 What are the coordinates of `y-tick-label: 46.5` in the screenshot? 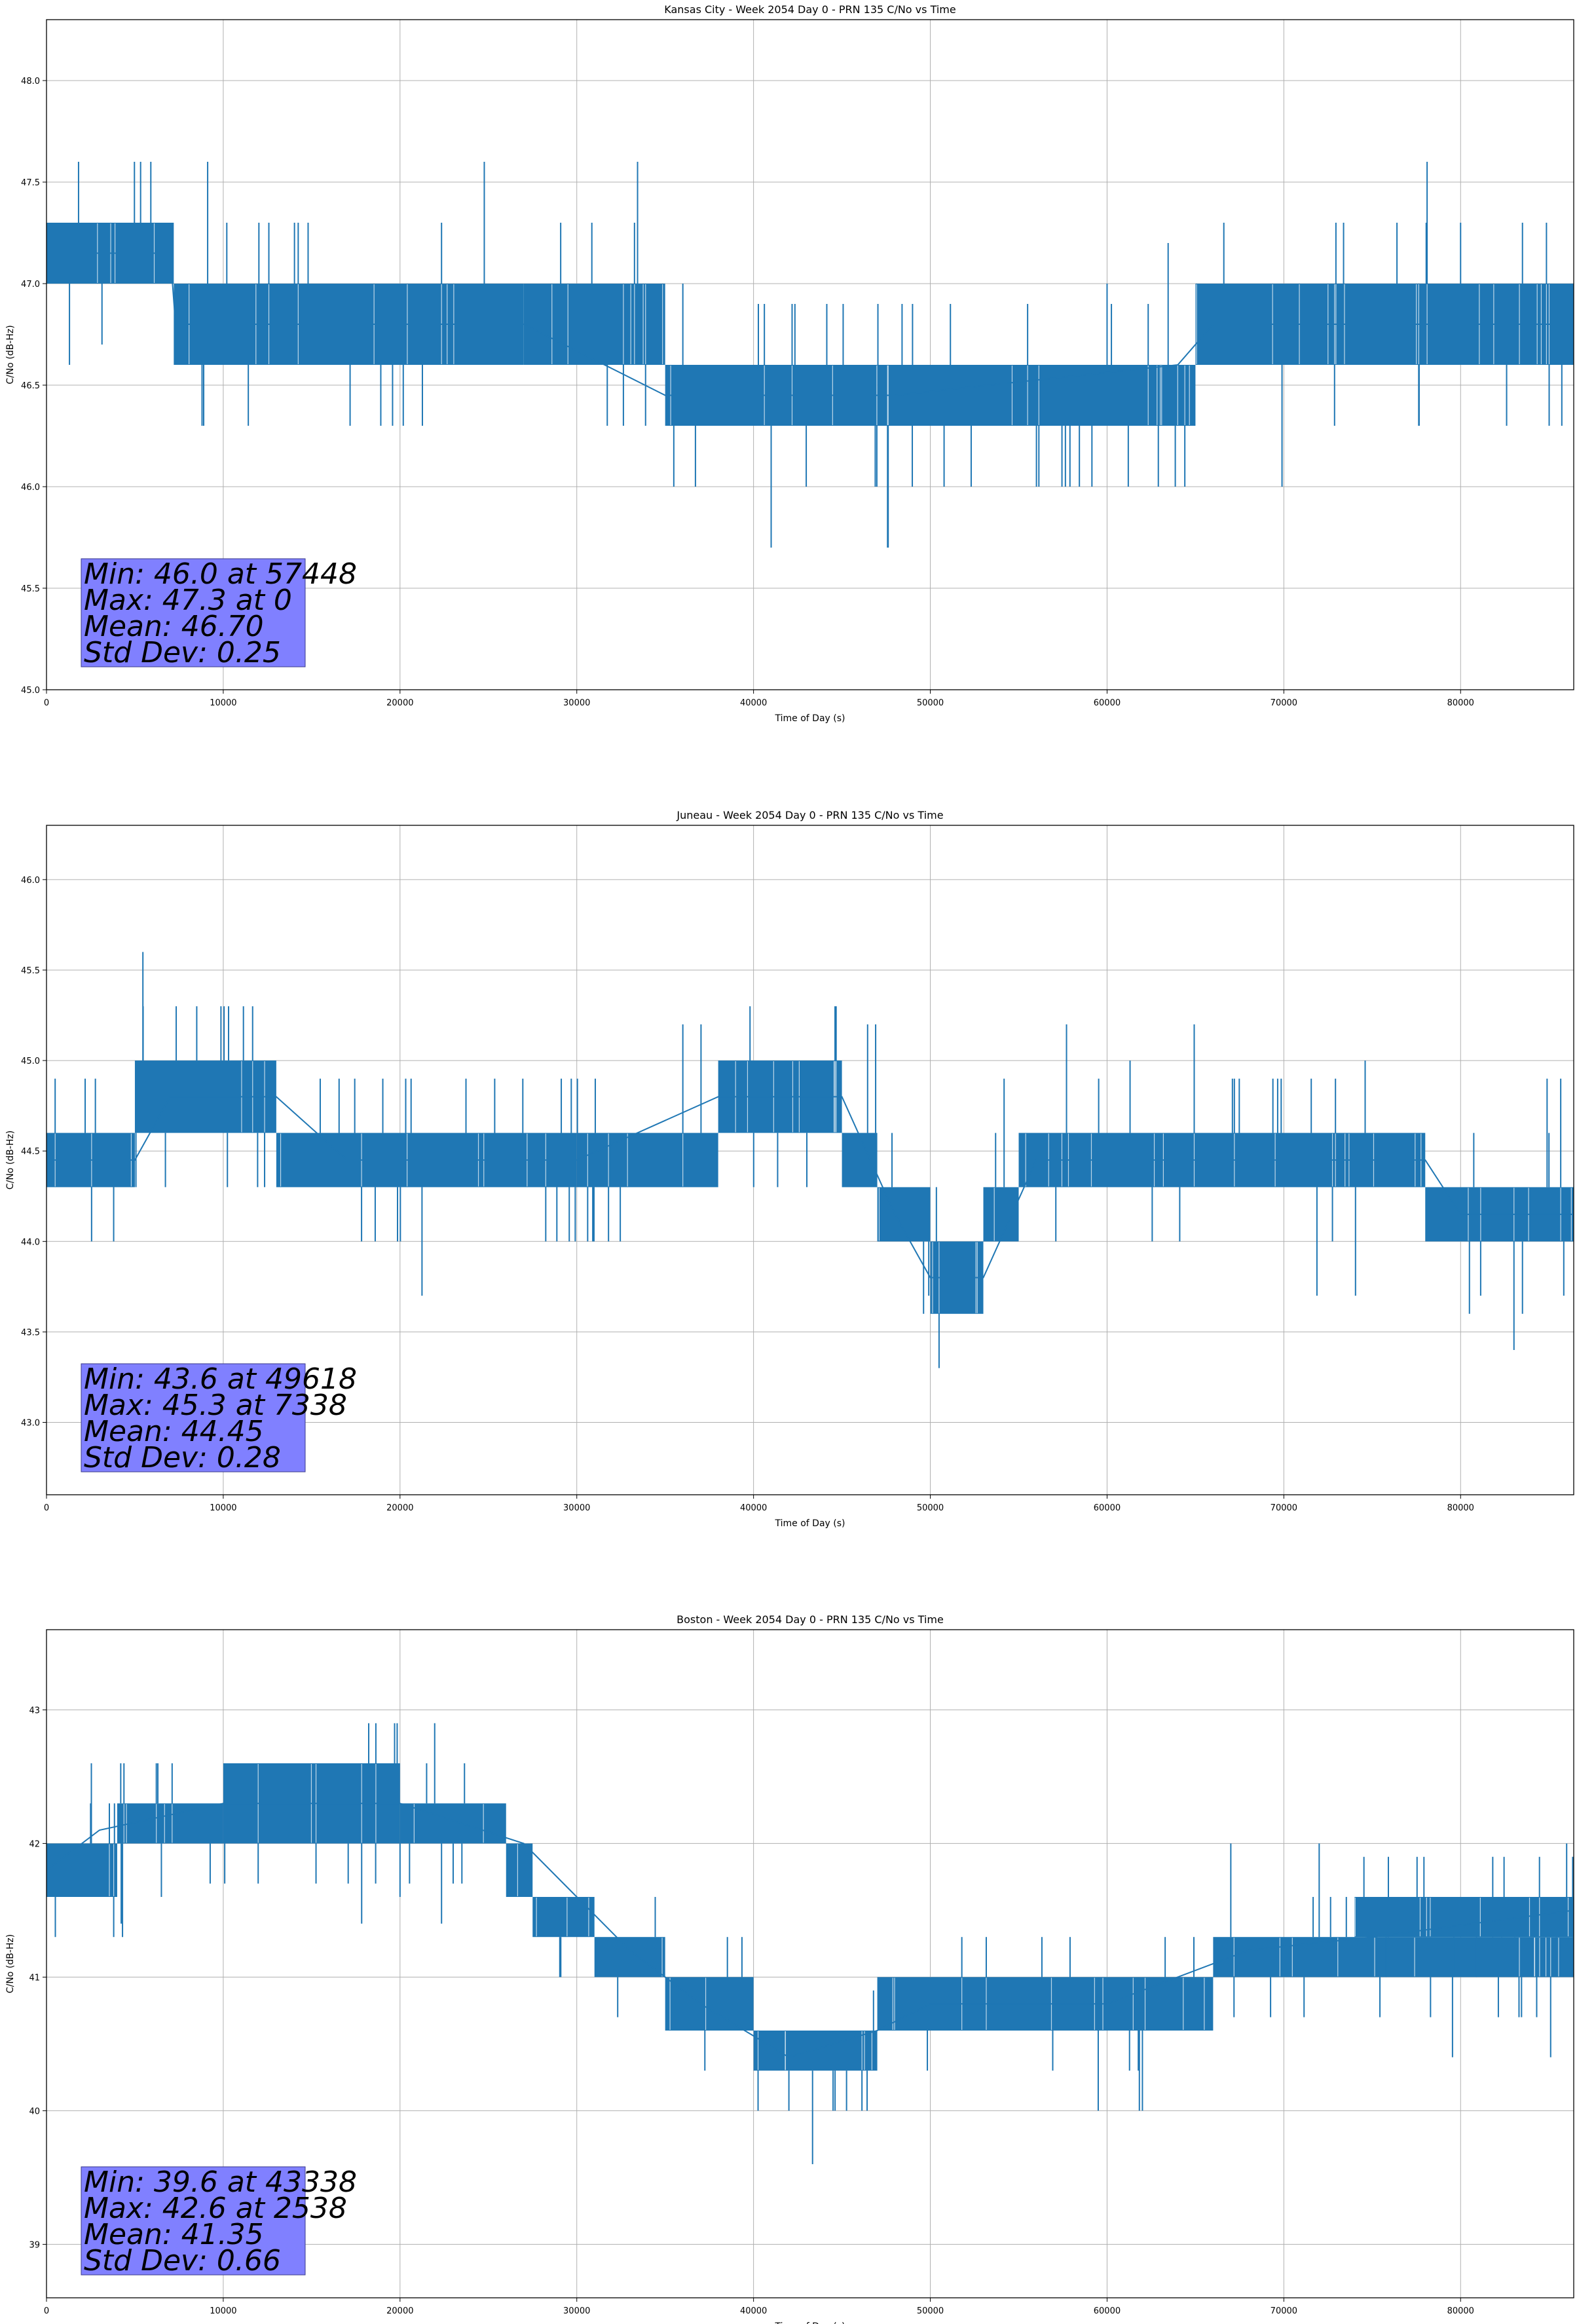 It's located at (30, 386).